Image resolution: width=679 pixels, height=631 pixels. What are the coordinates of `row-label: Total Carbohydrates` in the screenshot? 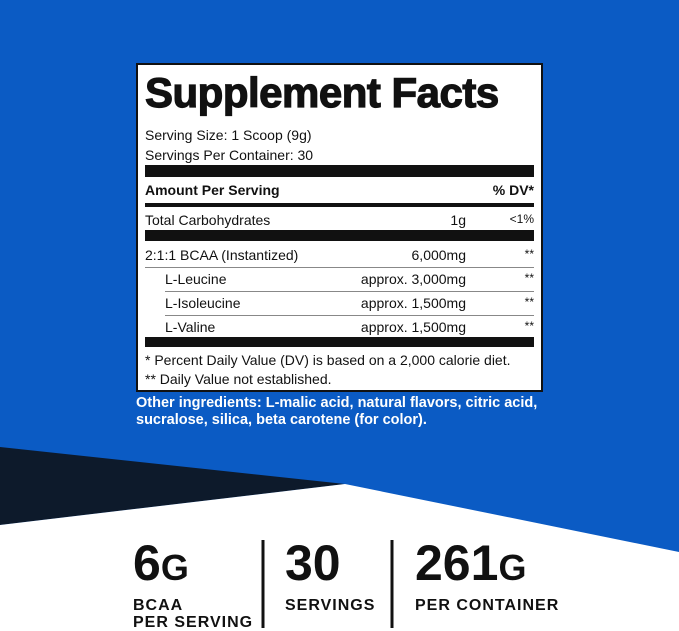 It's located at (208, 220).